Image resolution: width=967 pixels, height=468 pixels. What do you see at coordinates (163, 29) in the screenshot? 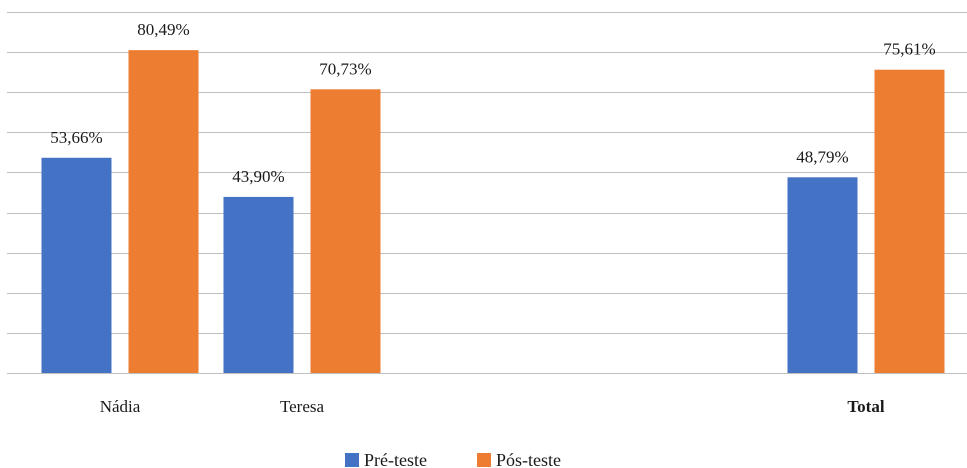
I see `data-label: 80,49%` at bounding box center [163, 29].